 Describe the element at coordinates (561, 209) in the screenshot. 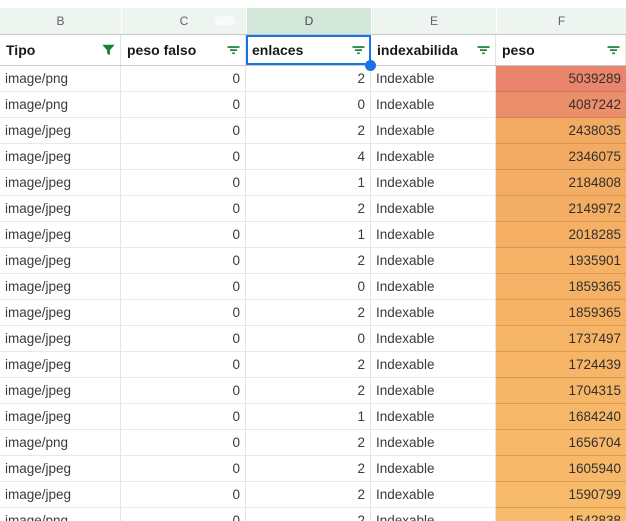

I see `cell-peso: 2149972` at that location.